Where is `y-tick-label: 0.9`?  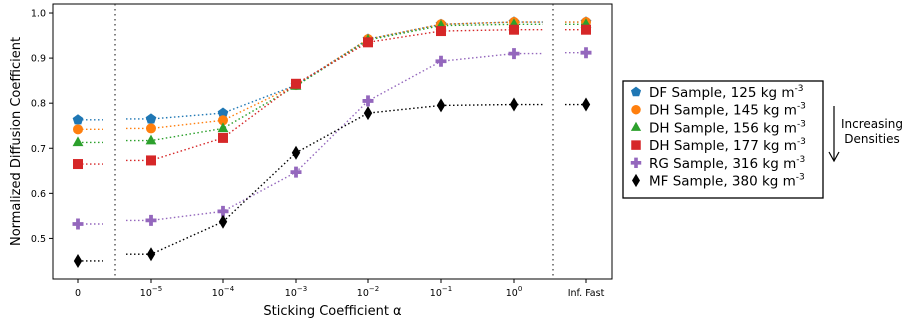
y-tick-label: 0.9 is located at coordinates (38, 59).